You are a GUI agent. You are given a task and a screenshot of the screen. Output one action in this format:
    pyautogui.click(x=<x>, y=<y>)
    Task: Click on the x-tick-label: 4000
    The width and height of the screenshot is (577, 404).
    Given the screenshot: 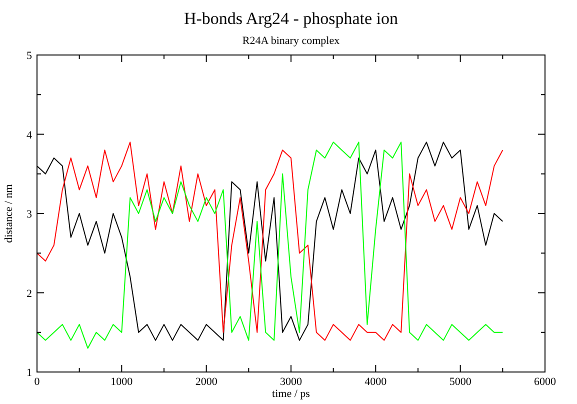 What is the action you would take?
    pyautogui.click(x=376, y=382)
    